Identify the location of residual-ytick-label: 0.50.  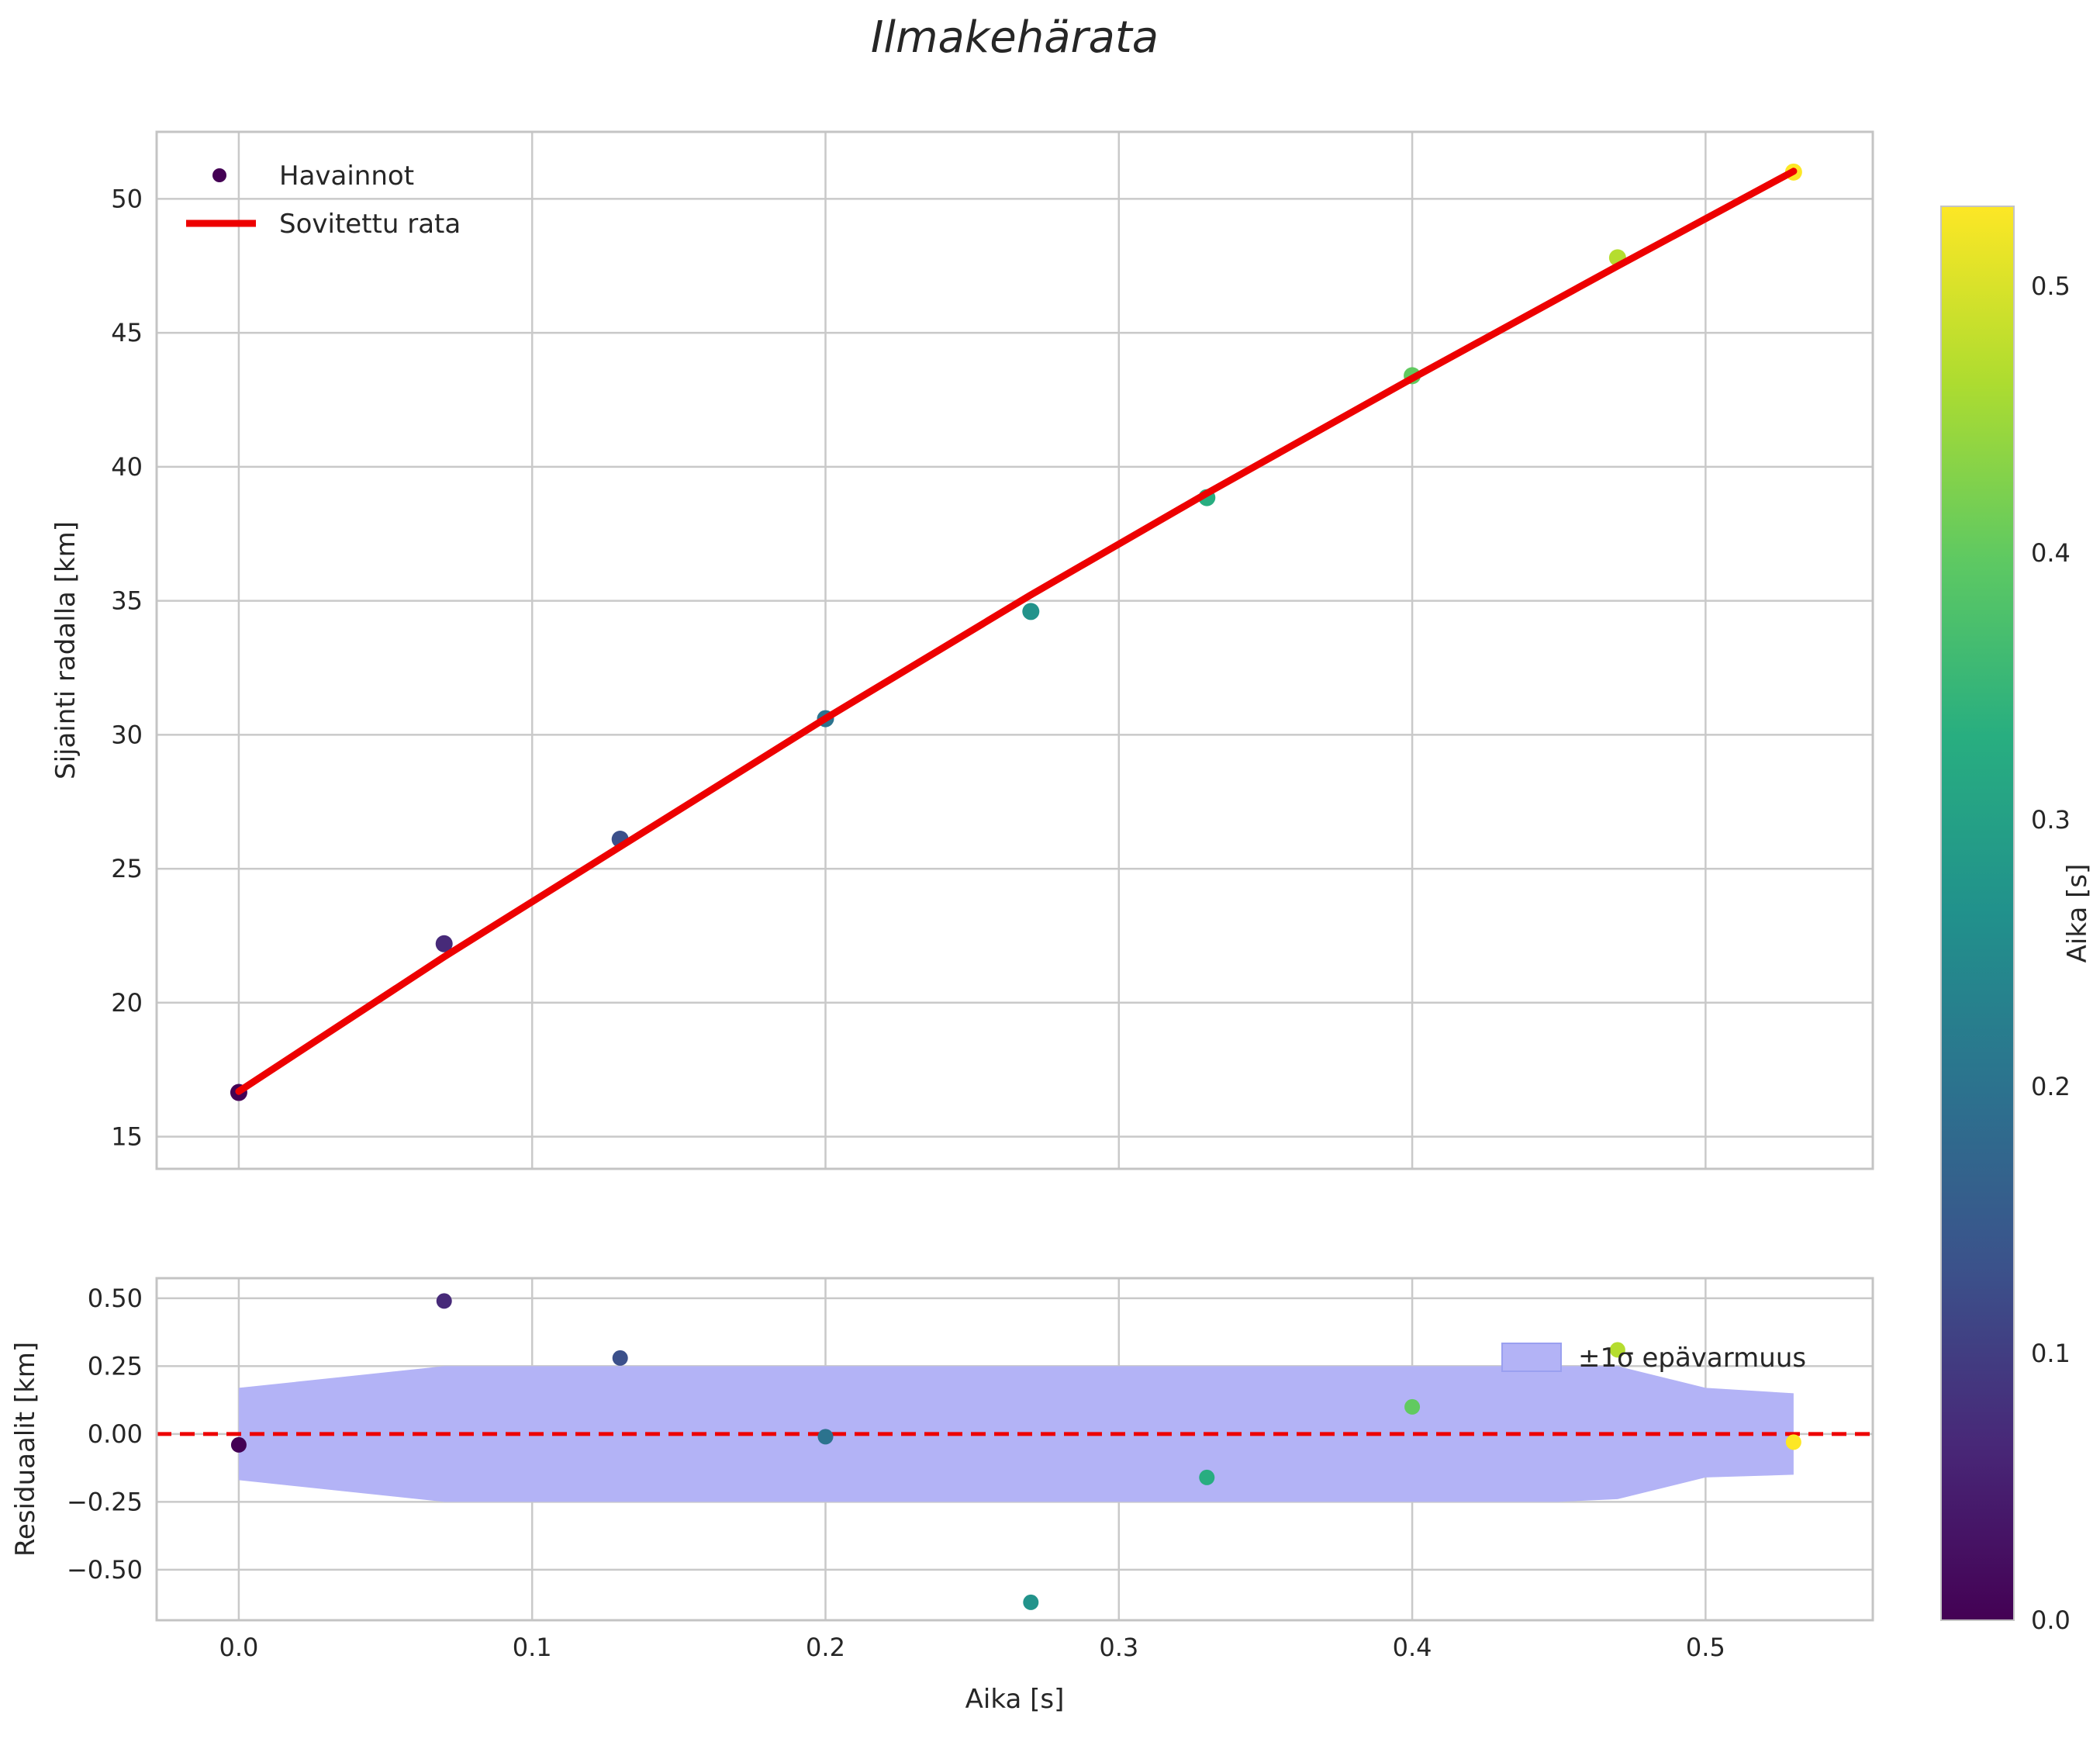
(115, 1298).